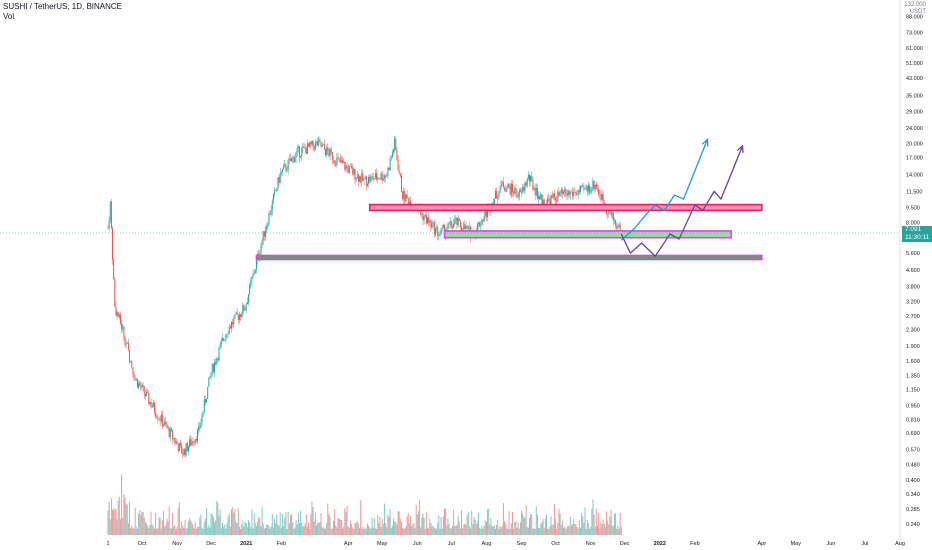  What do you see at coordinates (914, 33) in the screenshot?
I see `y-tick-label: 73.000` at bounding box center [914, 33].